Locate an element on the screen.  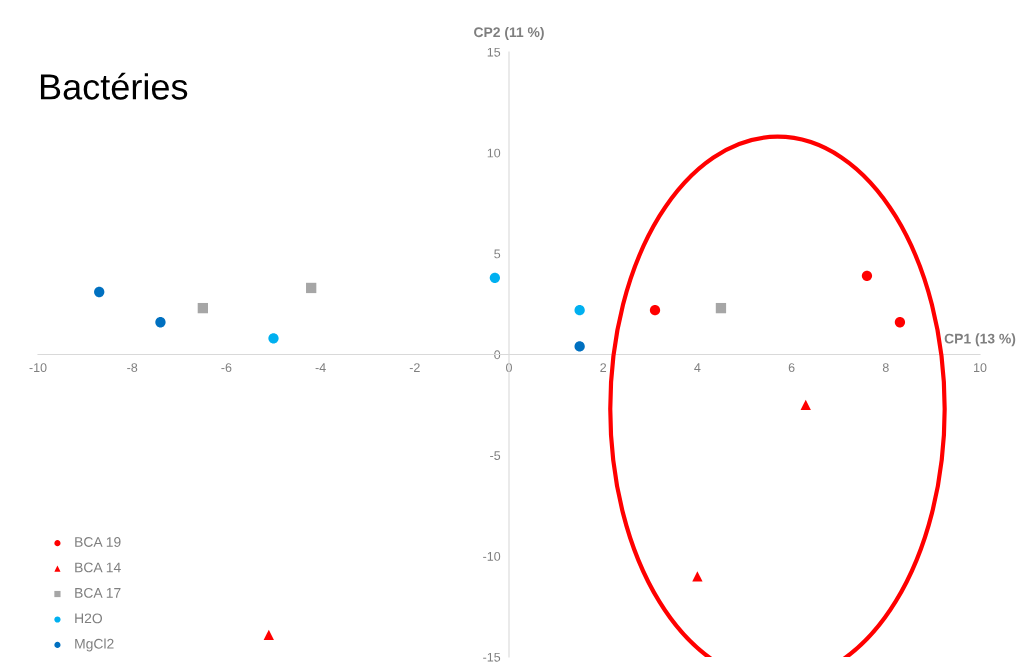
x-tick-label: -8 is located at coordinates (132, 368).